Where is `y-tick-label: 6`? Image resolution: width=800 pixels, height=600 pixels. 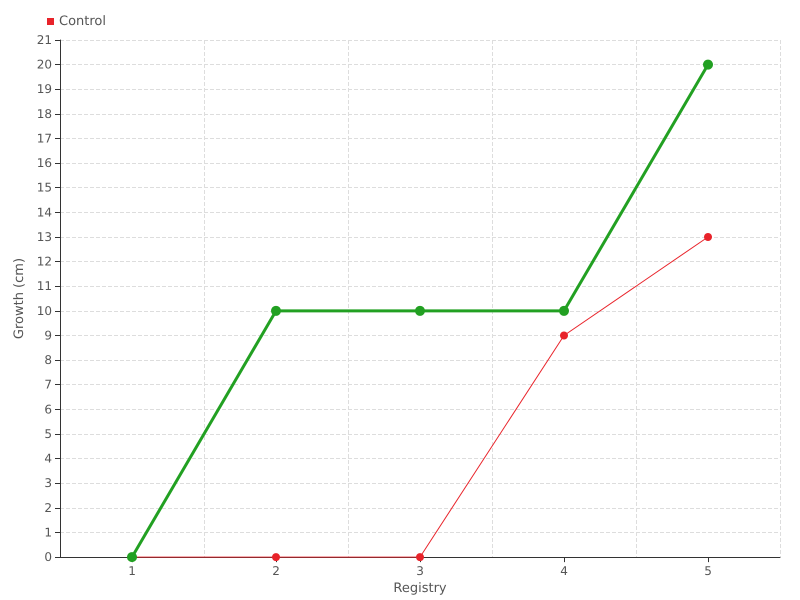
y-tick-label: 6 is located at coordinates (48, 409).